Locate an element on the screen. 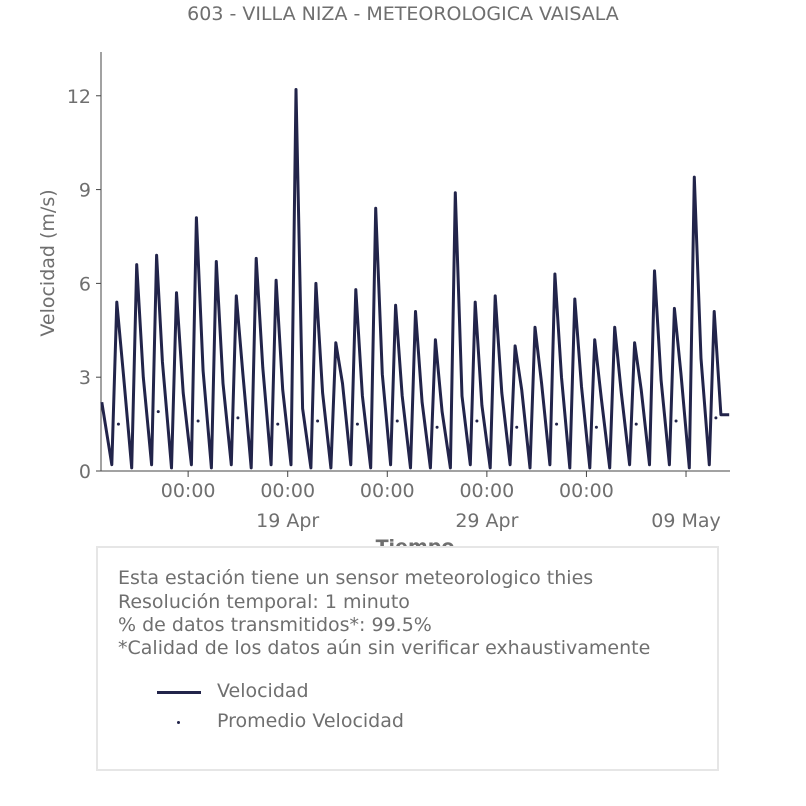 The width and height of the screenshot is (806, 806). chart-title: 603 - VILLA NIZA - METEOROLOGICA VAISALA is located at coordinates (403, 14).